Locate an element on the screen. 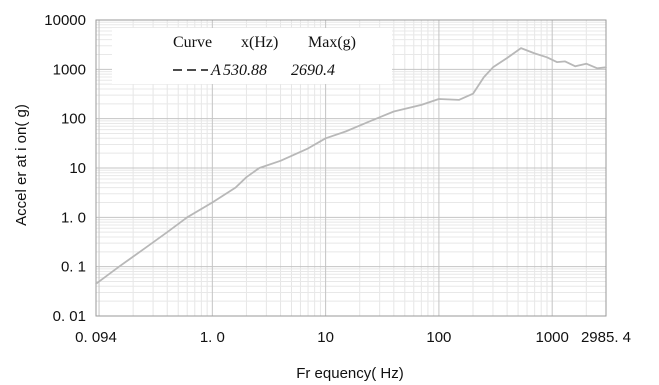  legend-entry-name: A is located at coordinates (215, 70).